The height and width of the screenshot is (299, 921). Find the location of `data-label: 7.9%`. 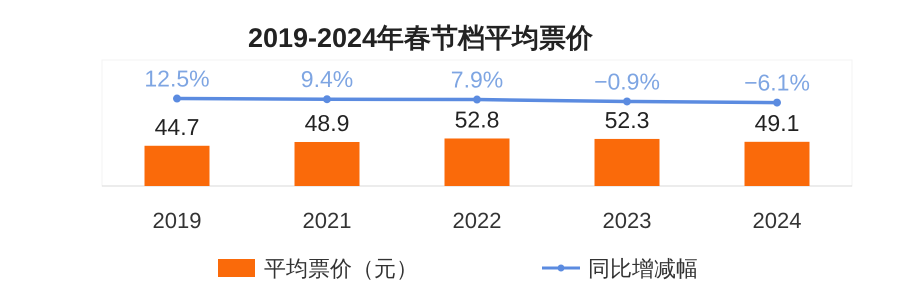

data-label: 7.9% is located at coordinates (477, 79).